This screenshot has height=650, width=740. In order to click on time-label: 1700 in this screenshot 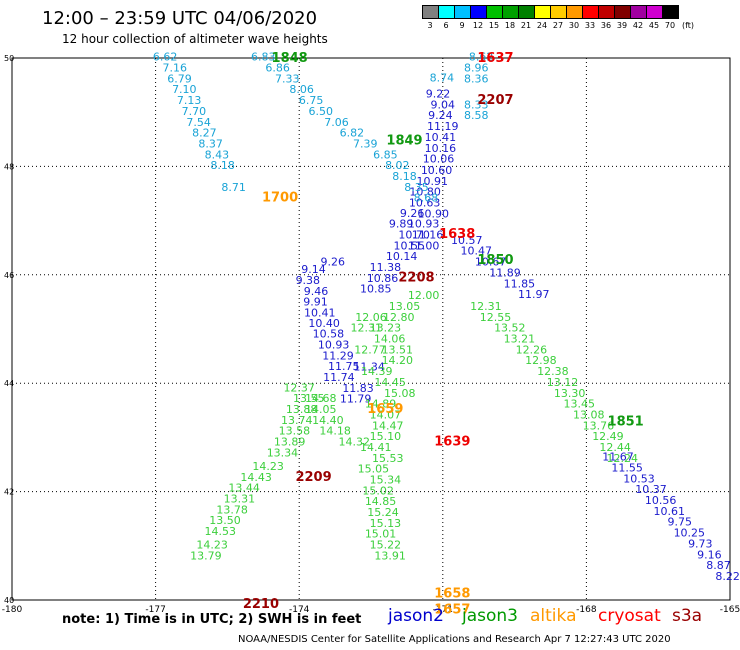, I will do `click(280, 198)`.